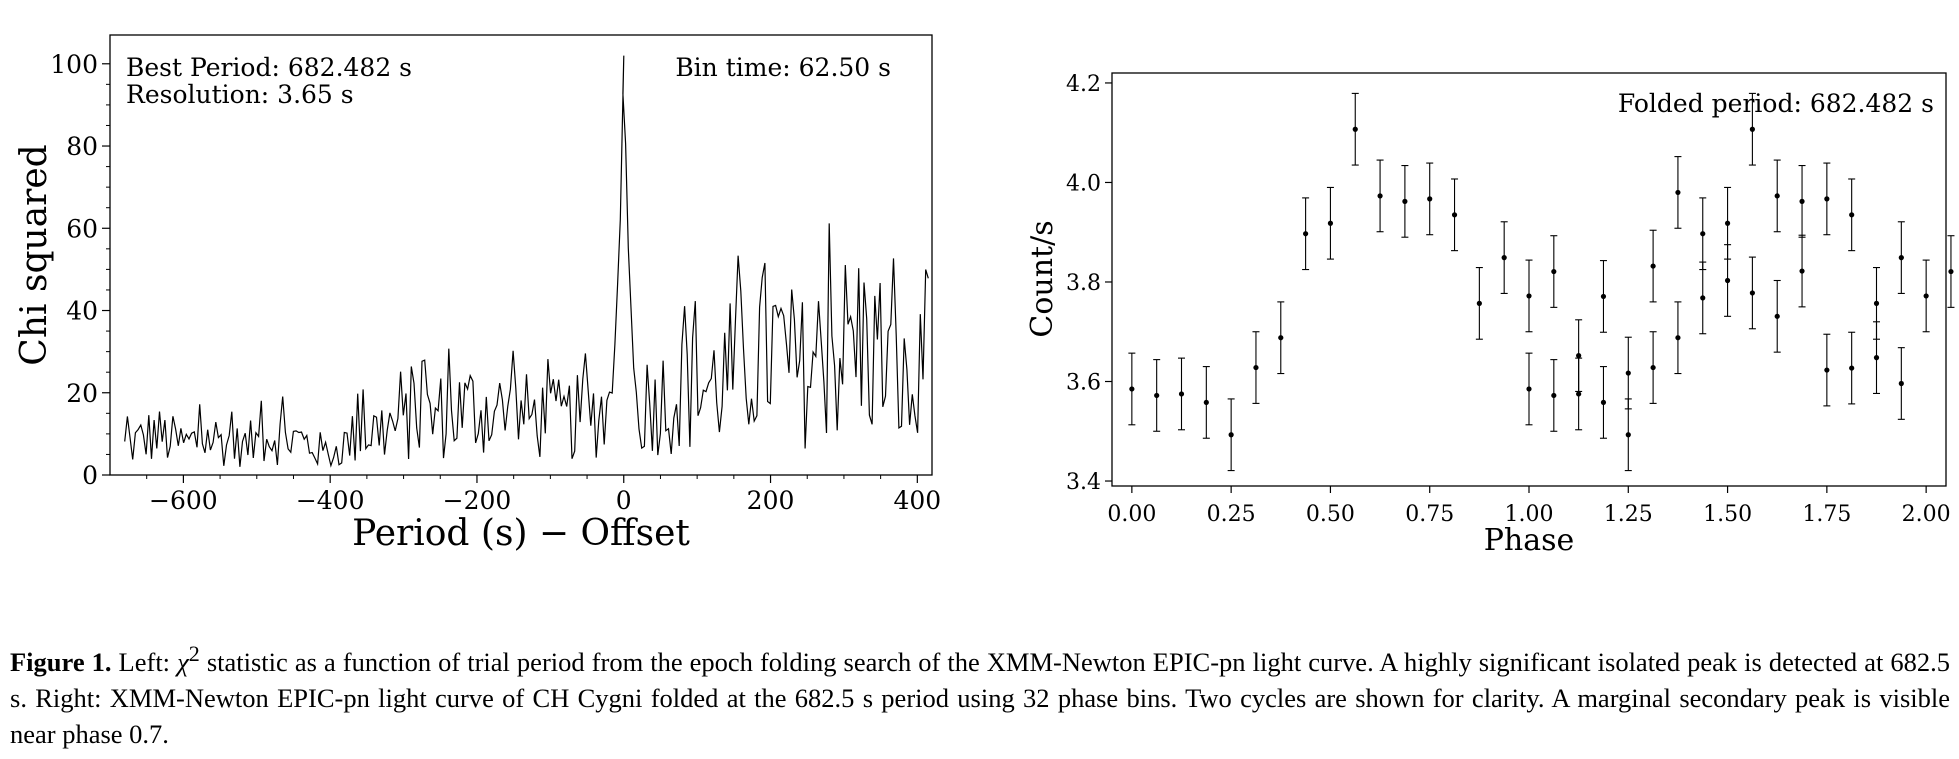 This screenshot has width=1959, height=759. I want to click on right-x-tick-label: 1.00, so click(1529, 514).